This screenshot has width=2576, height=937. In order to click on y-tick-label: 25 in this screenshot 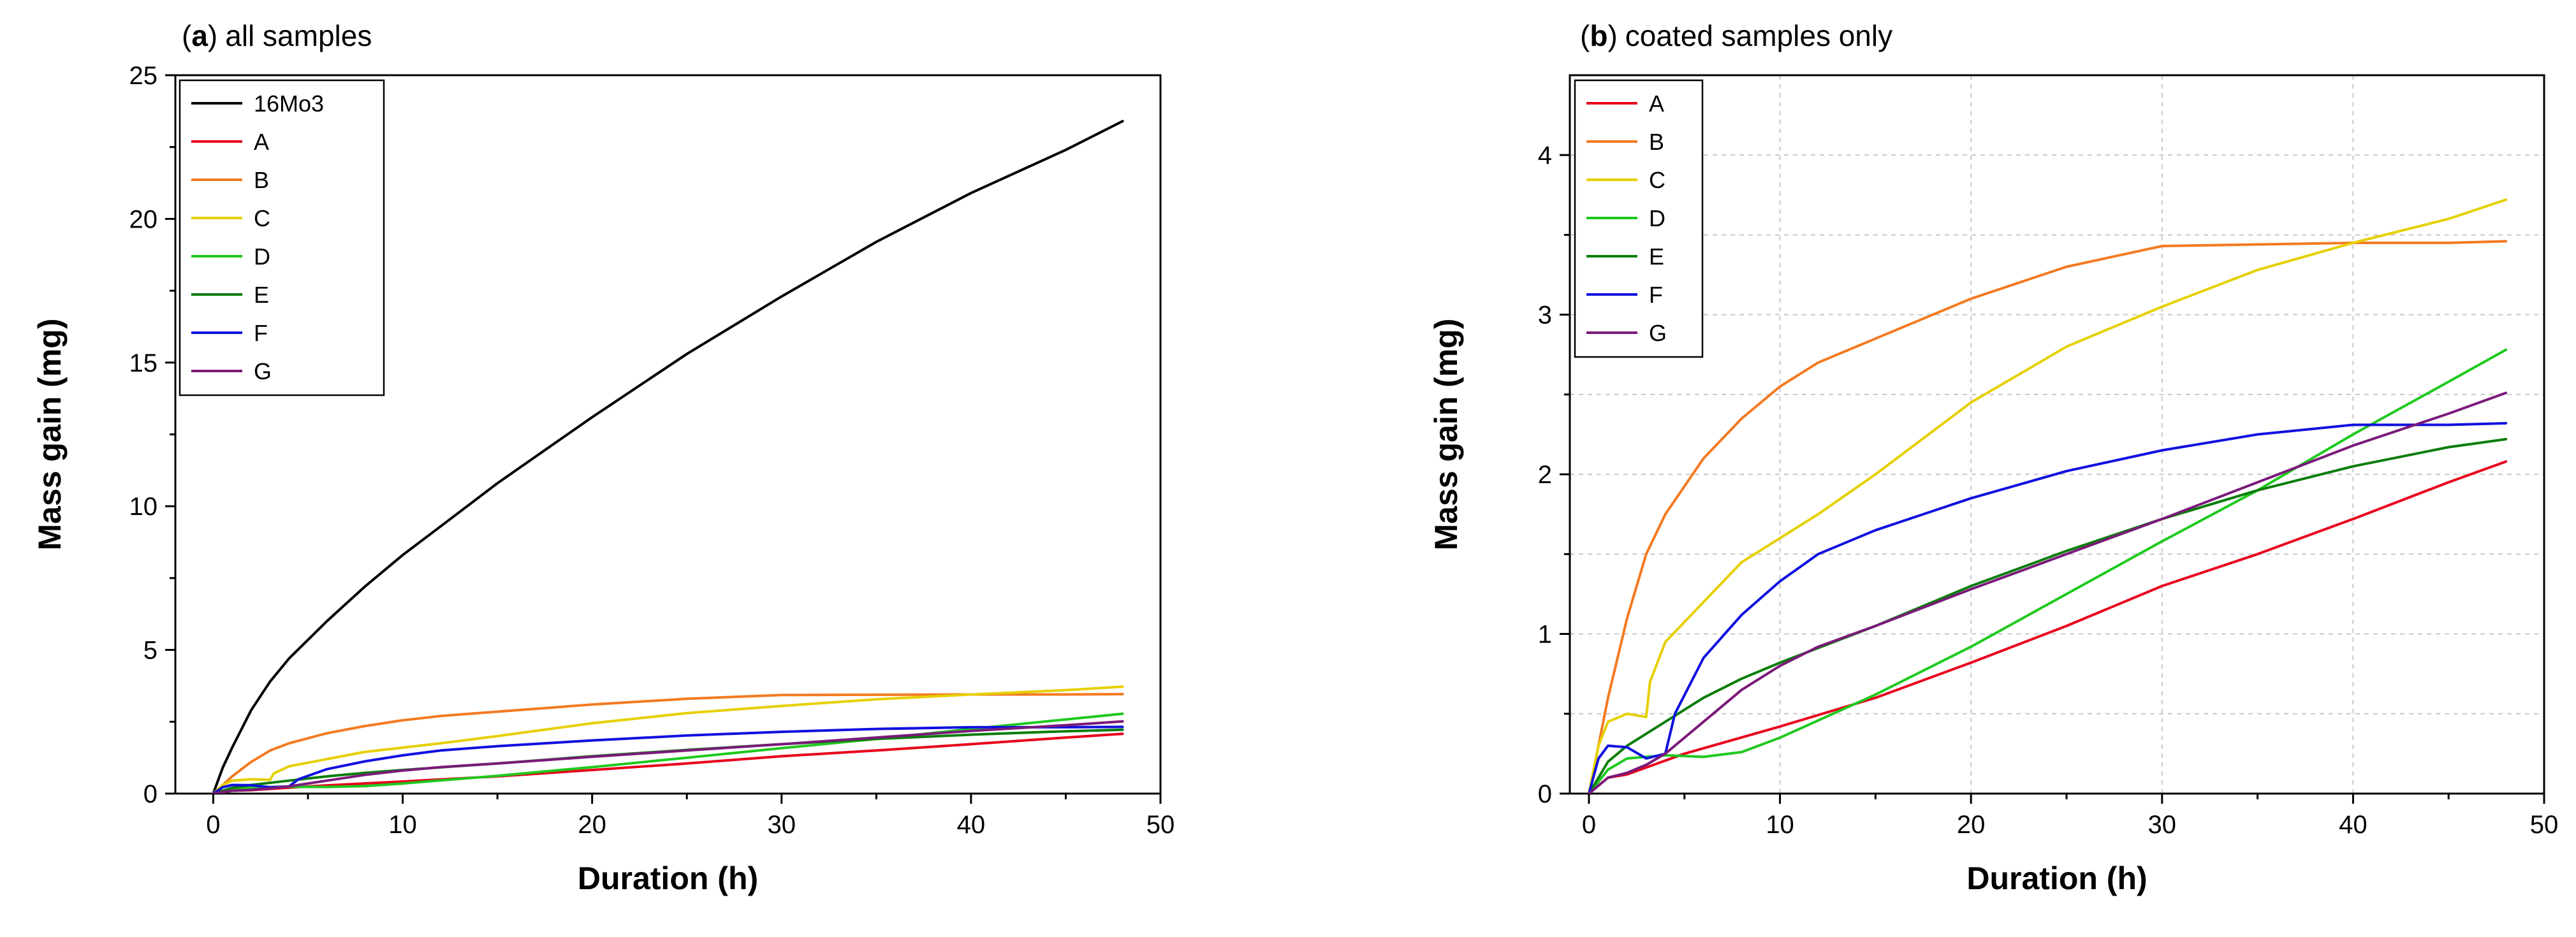, I will do `click(143, 76)`.